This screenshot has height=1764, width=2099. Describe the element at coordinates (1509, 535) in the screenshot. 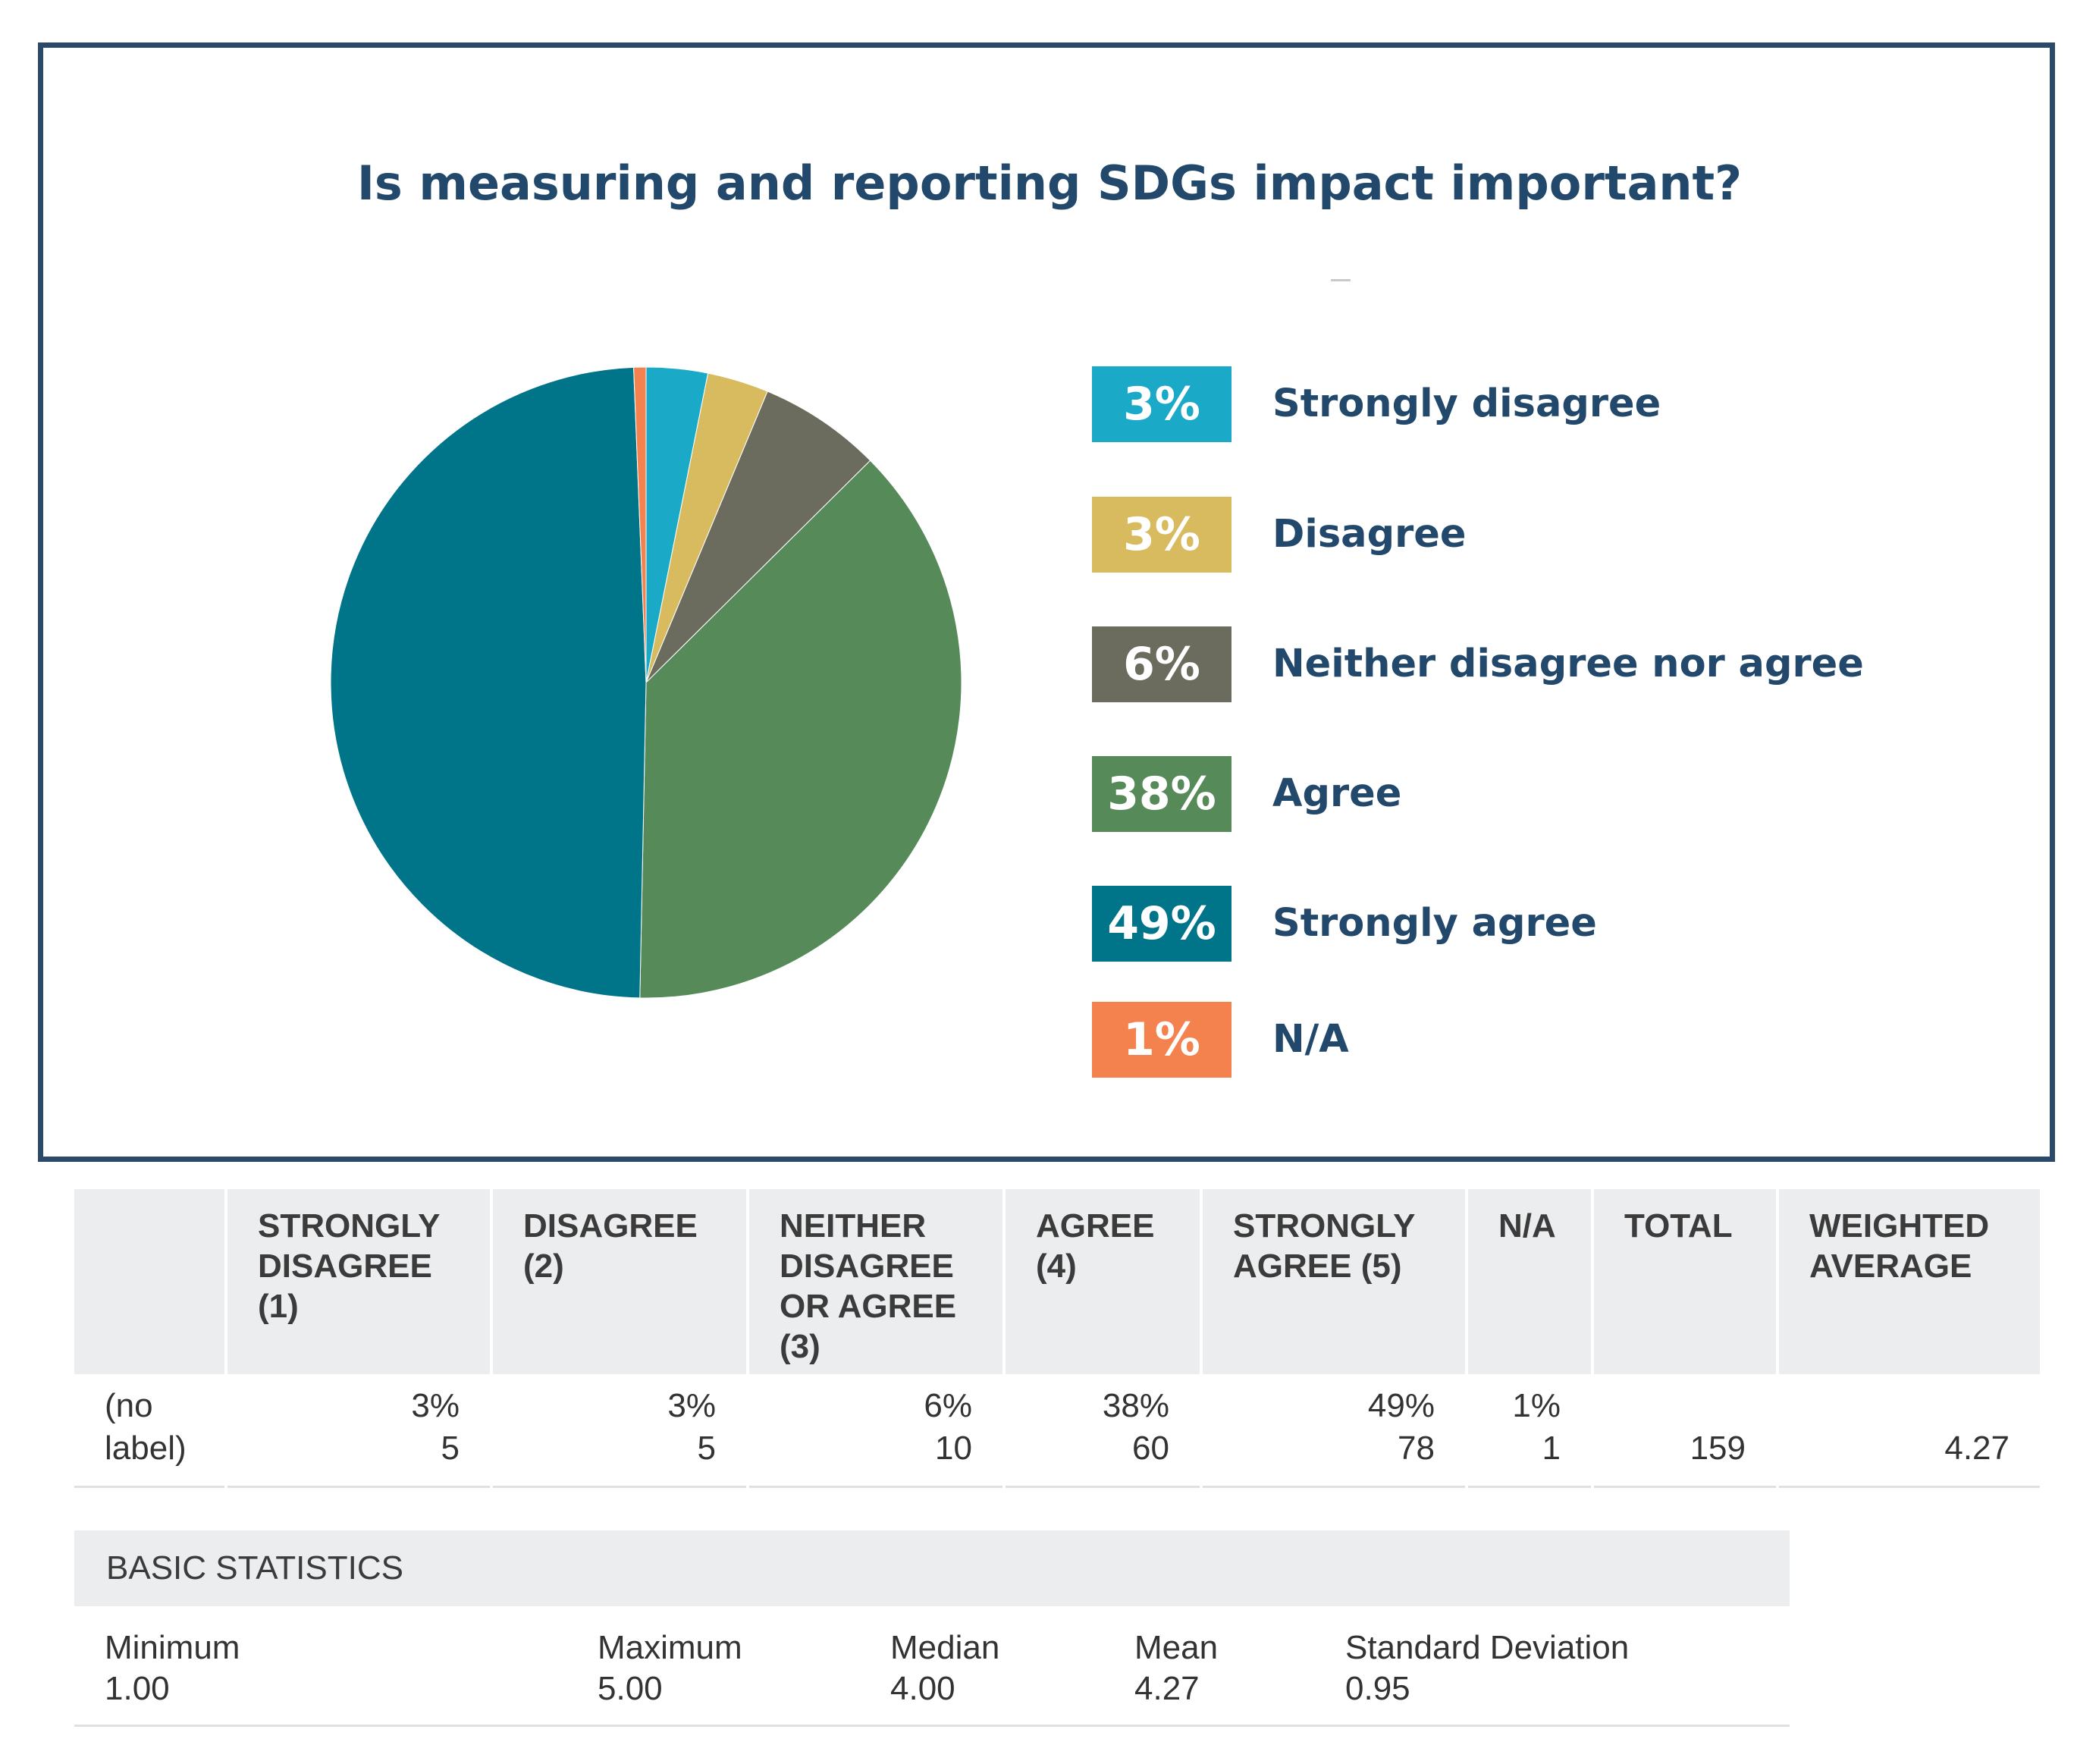

I see `legend-item-disagree: 3% Disagree` at that location.